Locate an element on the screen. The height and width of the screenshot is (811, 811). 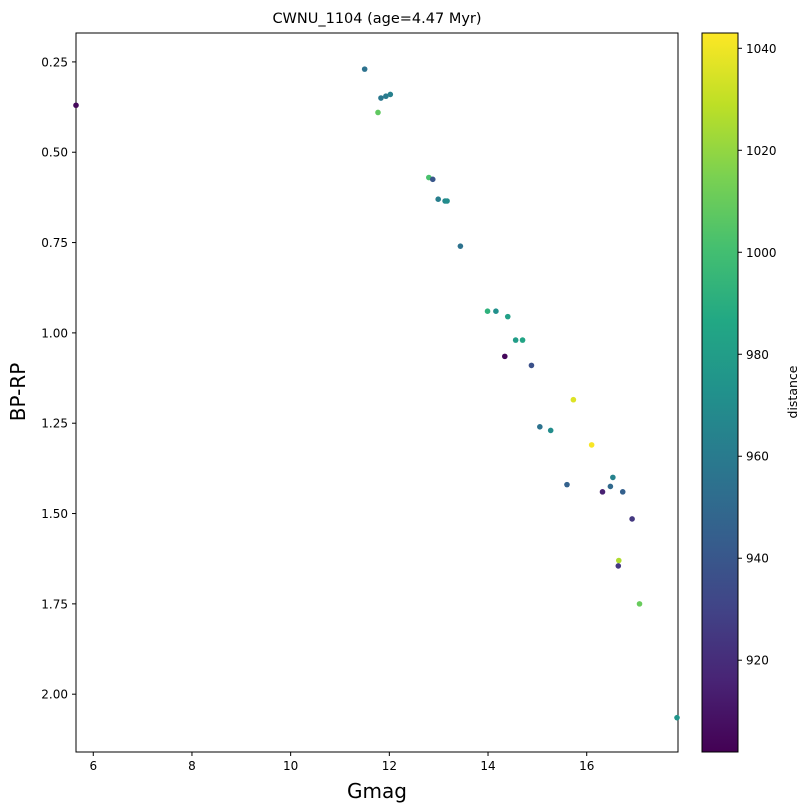
colorbar-gradient is located at coordinates (720, 392).